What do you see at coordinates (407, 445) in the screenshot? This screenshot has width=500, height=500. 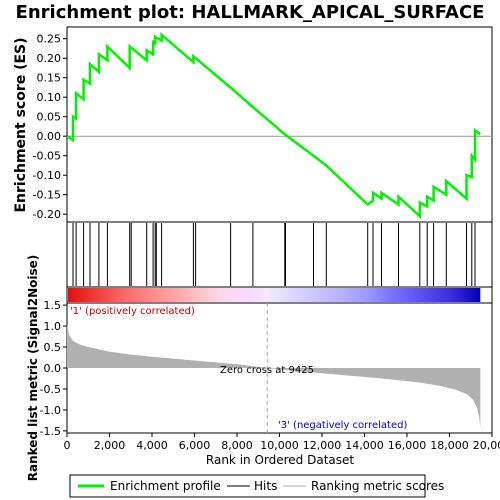 I see `x-tick-label: 16,000` at bounding box center [407, 445].